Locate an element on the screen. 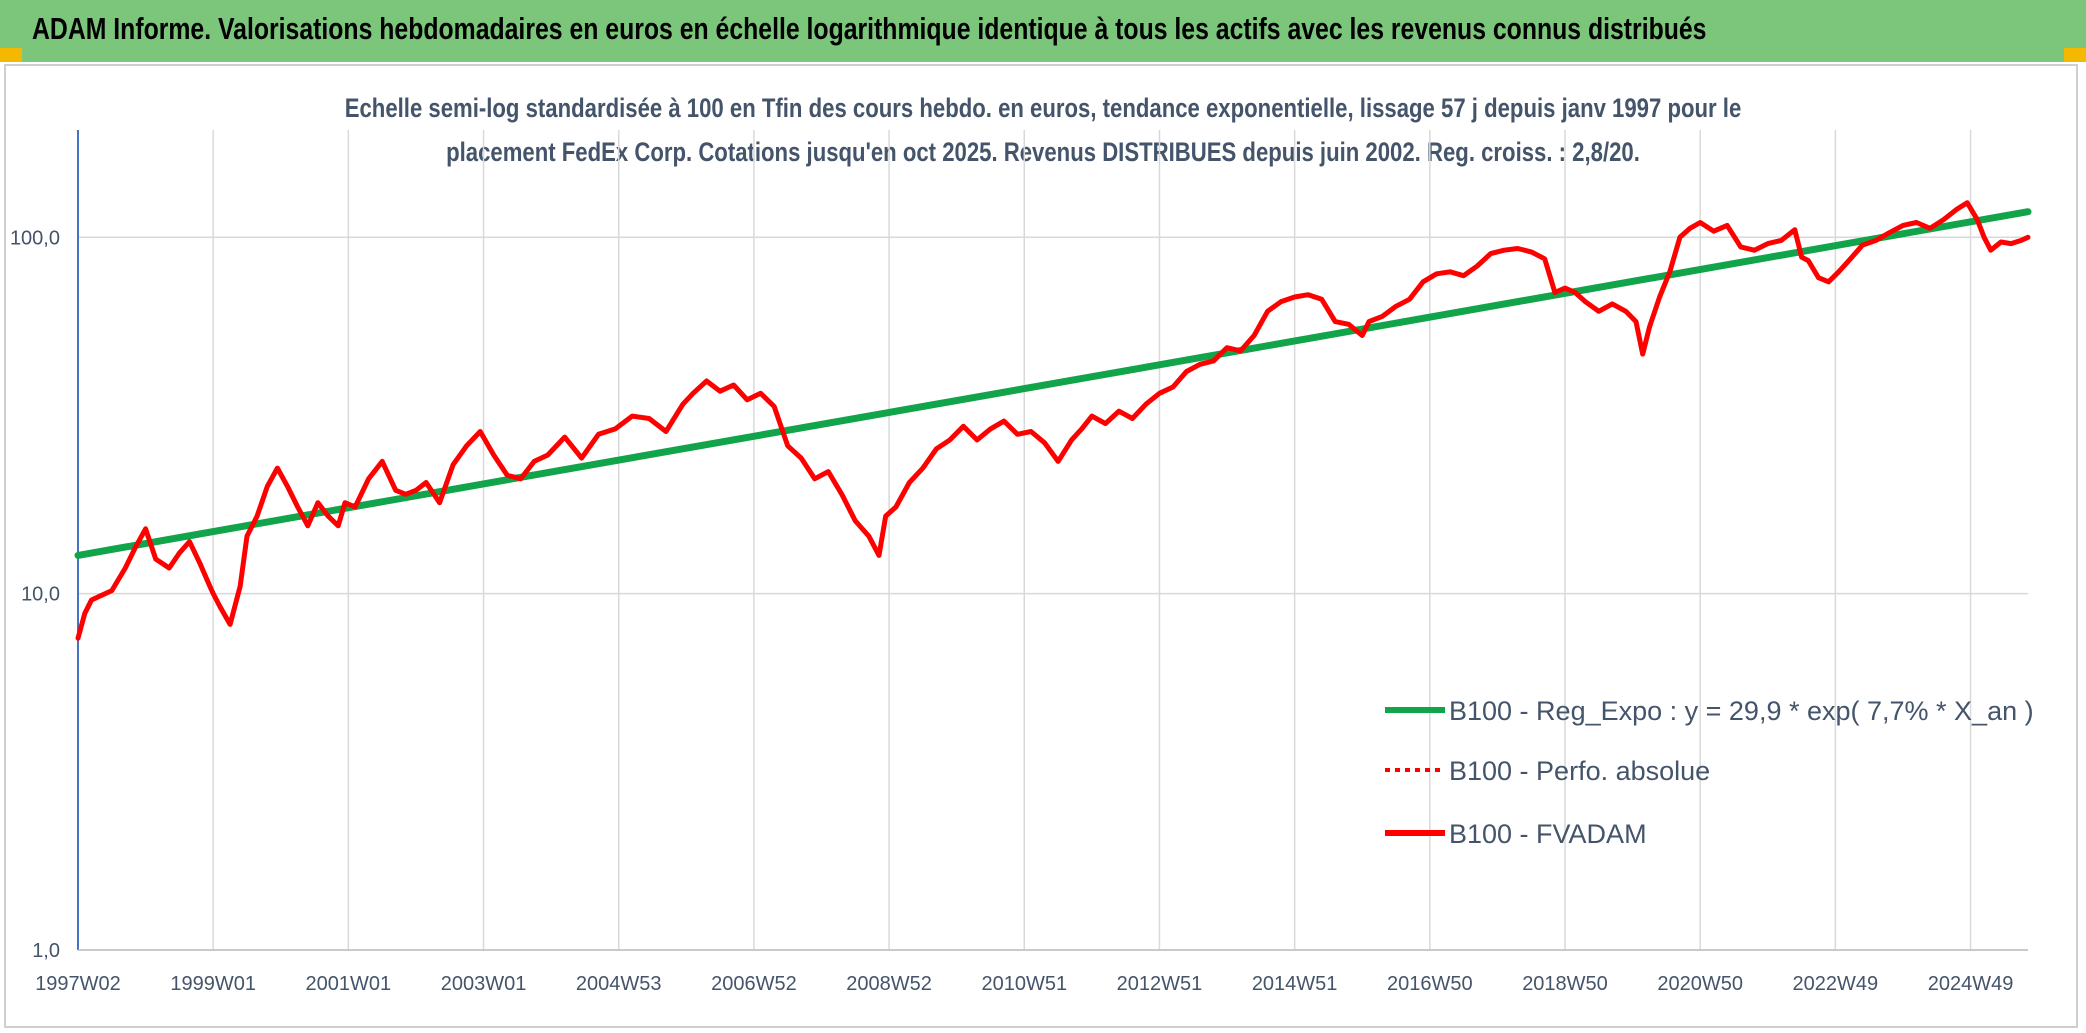 The height and width of the screenshot is (1033, 2086). x-tick-label: 2003W01 is located at coordinates (484, 984).